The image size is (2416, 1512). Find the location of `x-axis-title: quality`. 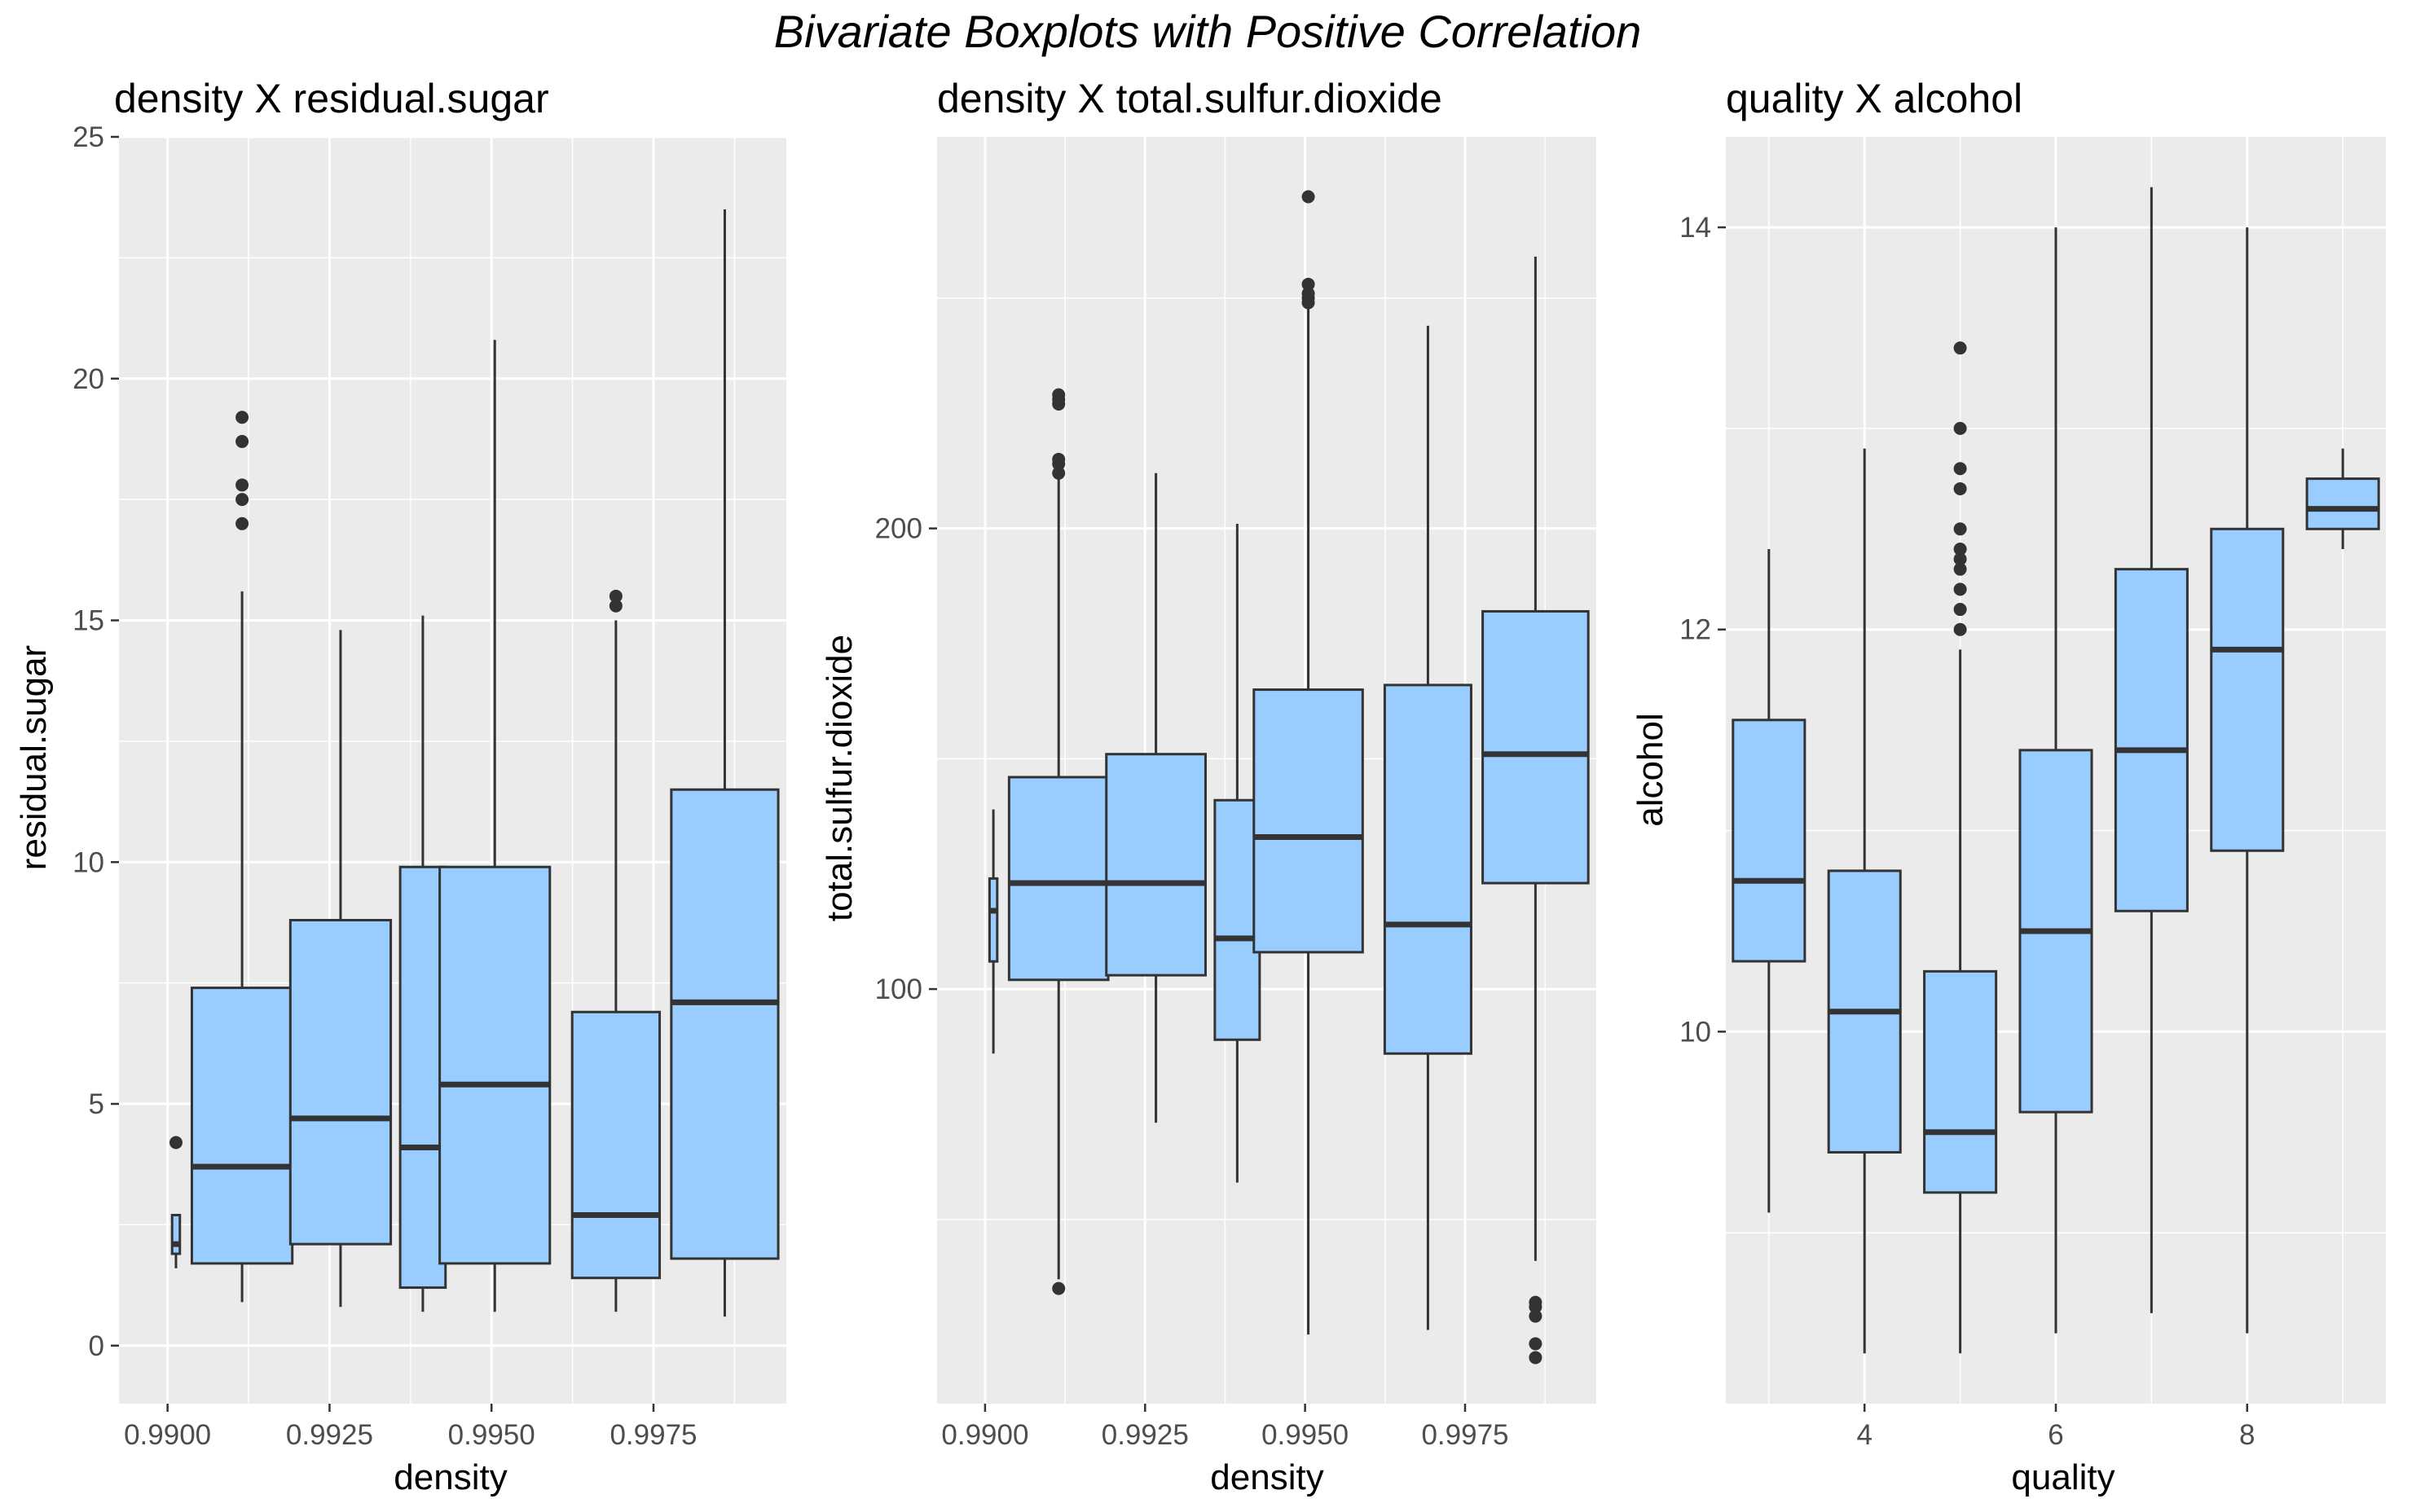

x-axis-title: quality is located at coordinates (2063, 1477).